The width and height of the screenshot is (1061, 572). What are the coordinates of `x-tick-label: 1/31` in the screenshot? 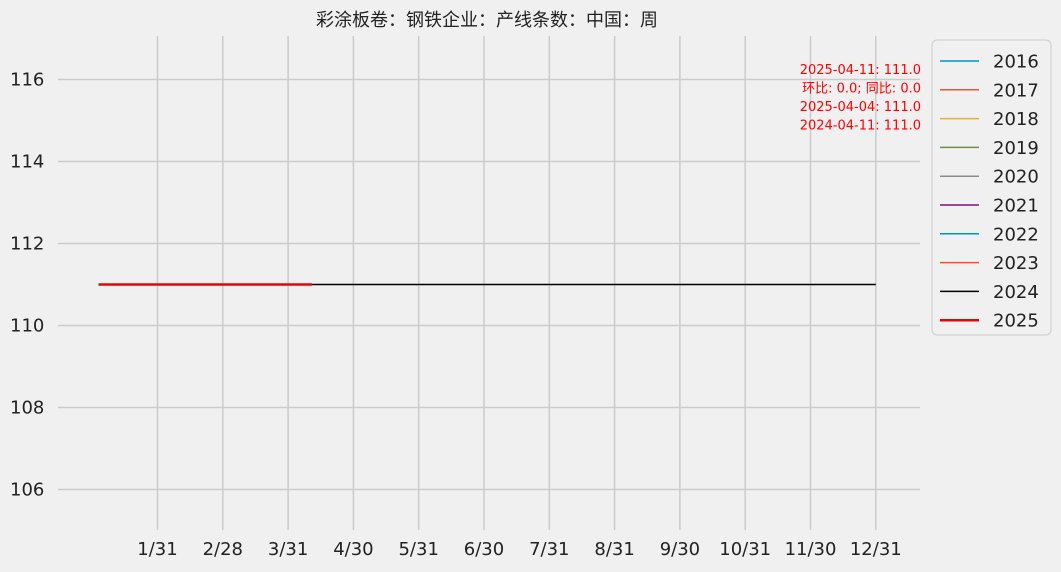 It's located at (157, 549).